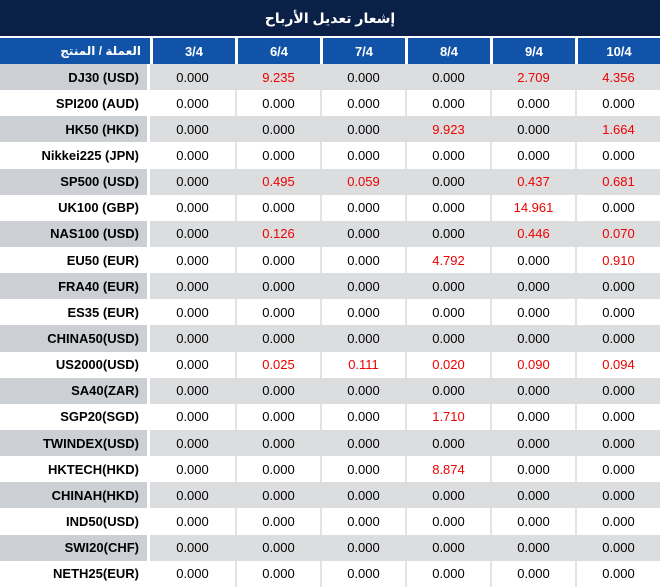 The image size is (660, 587). I want to click on product-cell: US2000(USD), so click(75, 364).